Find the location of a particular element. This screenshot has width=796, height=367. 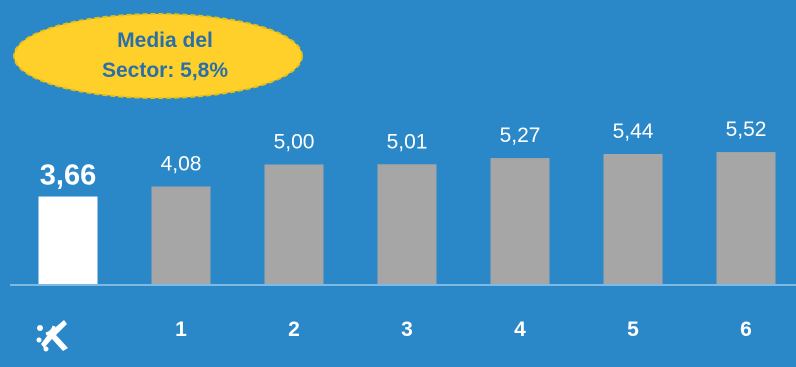

sector-average-text: Media del Sector: 5,8% is located at coordinates (158, 56).